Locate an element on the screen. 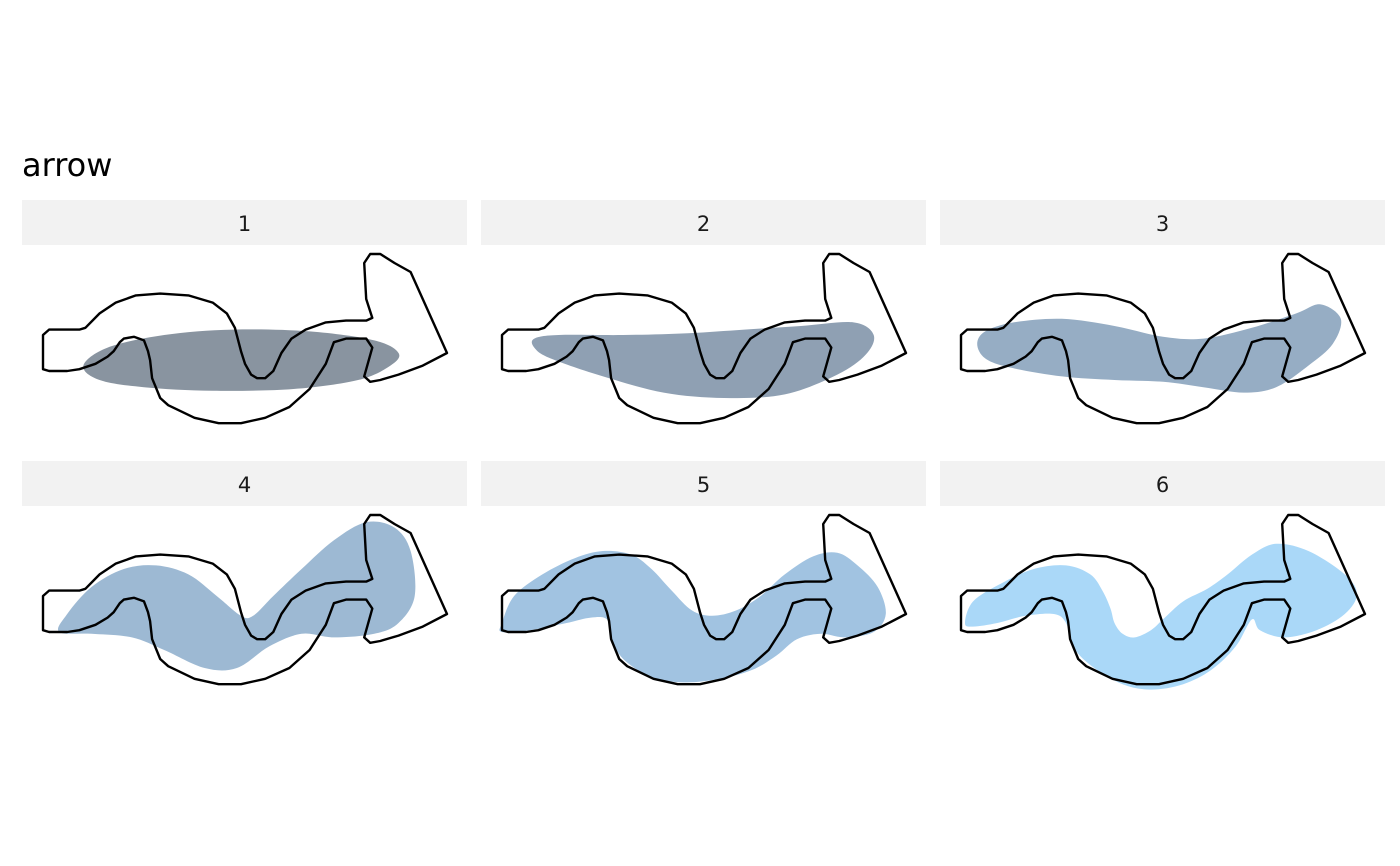  facet-panel-4: 4 is located at coordinates (244, 573).